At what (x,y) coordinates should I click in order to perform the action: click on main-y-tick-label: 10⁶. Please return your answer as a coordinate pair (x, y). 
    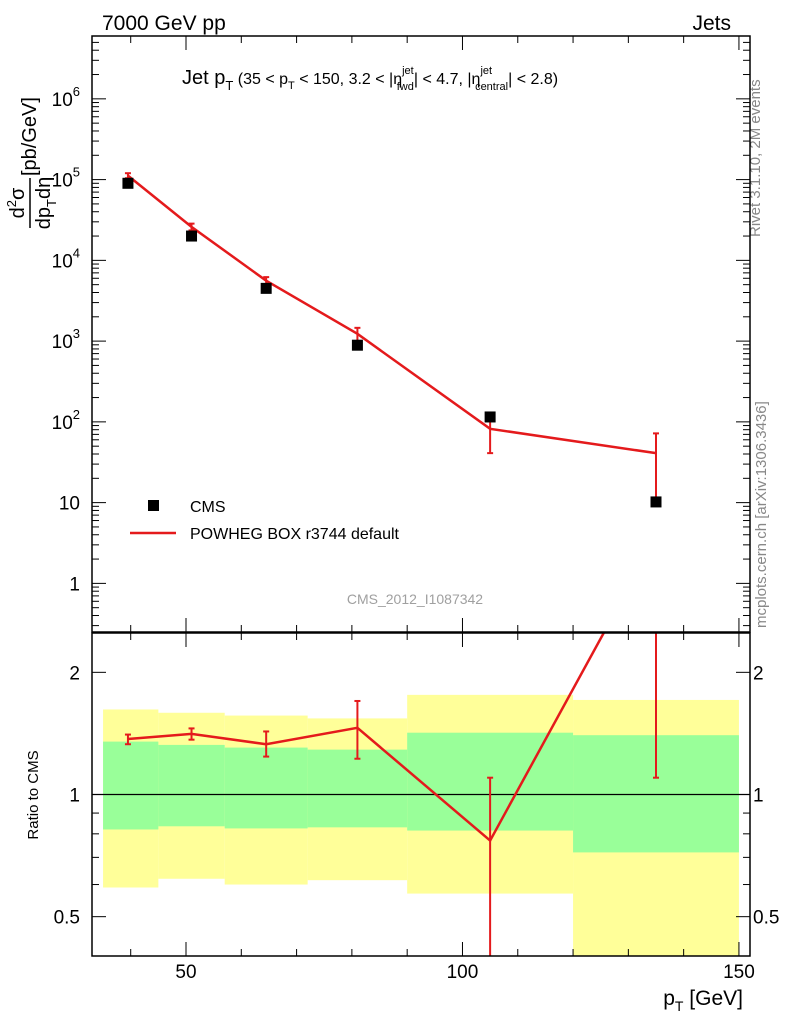
    Looking at the image, I should click on (66, 97).